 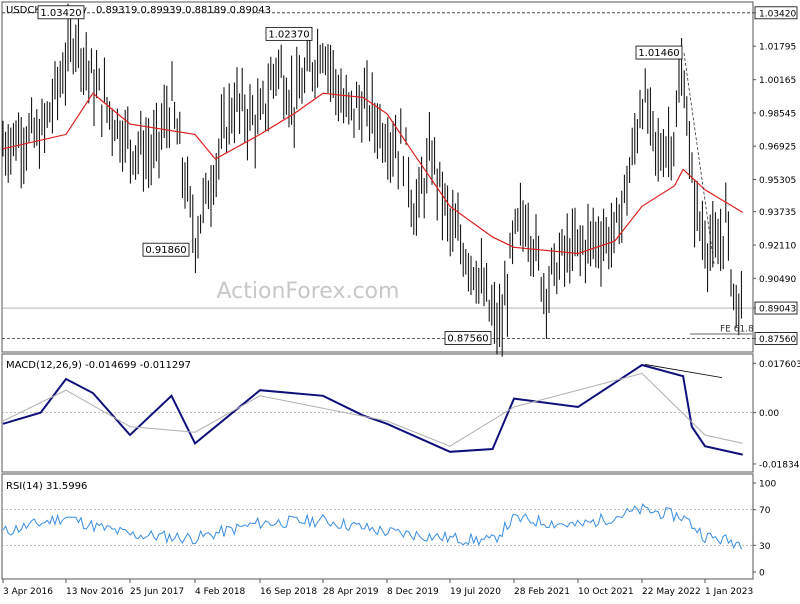 I want to click on macd-axis-label: -0.01834, so click(x=779, y=465).